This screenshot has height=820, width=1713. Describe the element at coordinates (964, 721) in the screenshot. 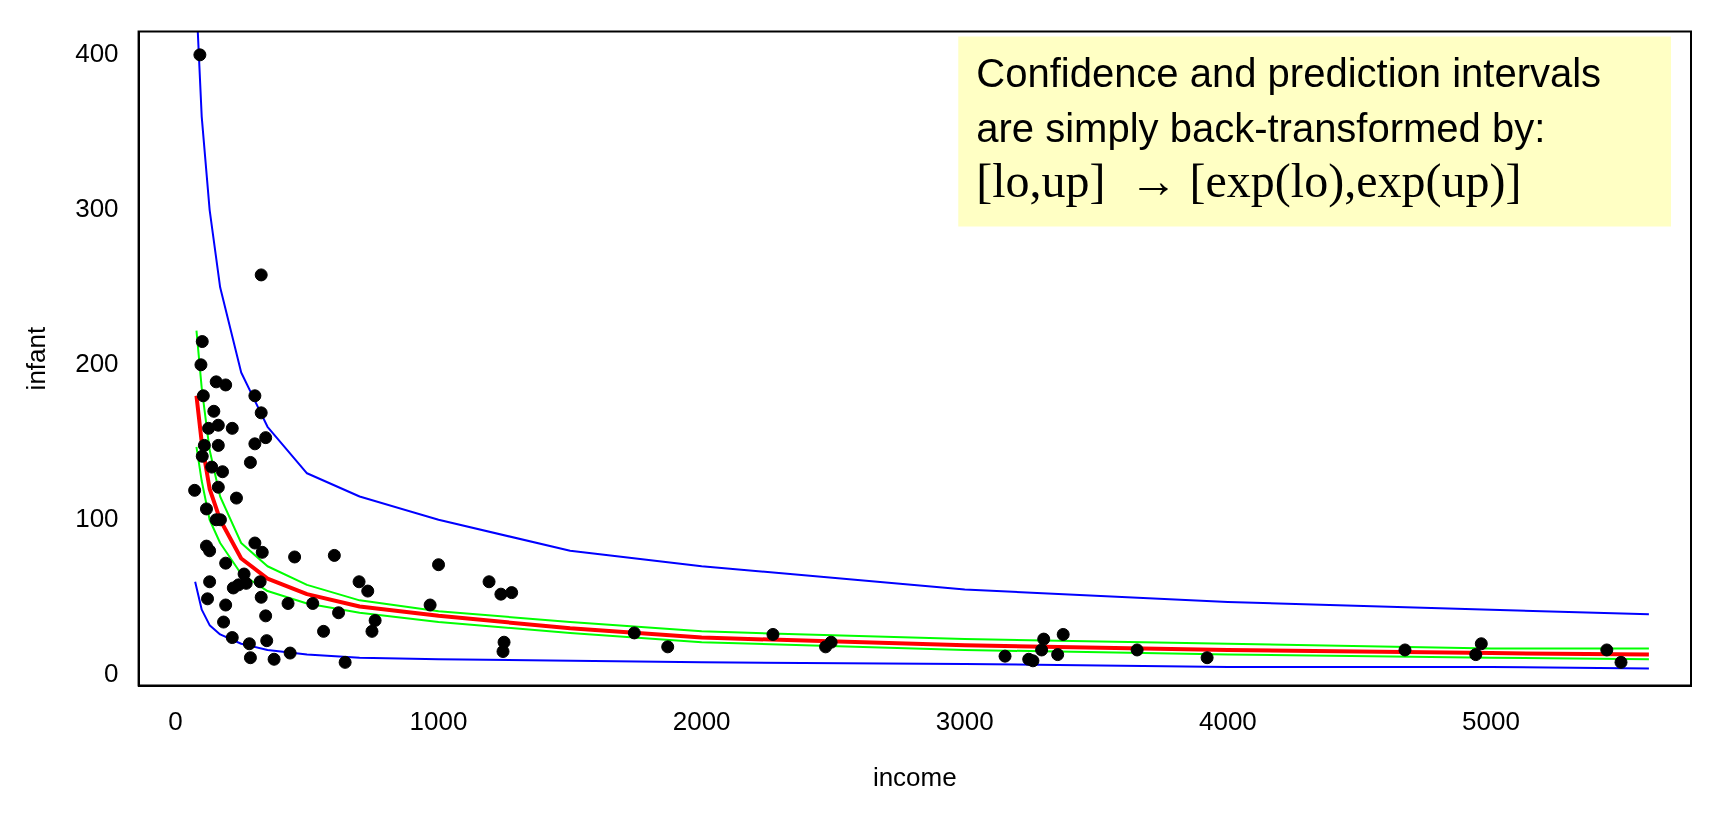

I see `x-tick-label: 3000` at that location.